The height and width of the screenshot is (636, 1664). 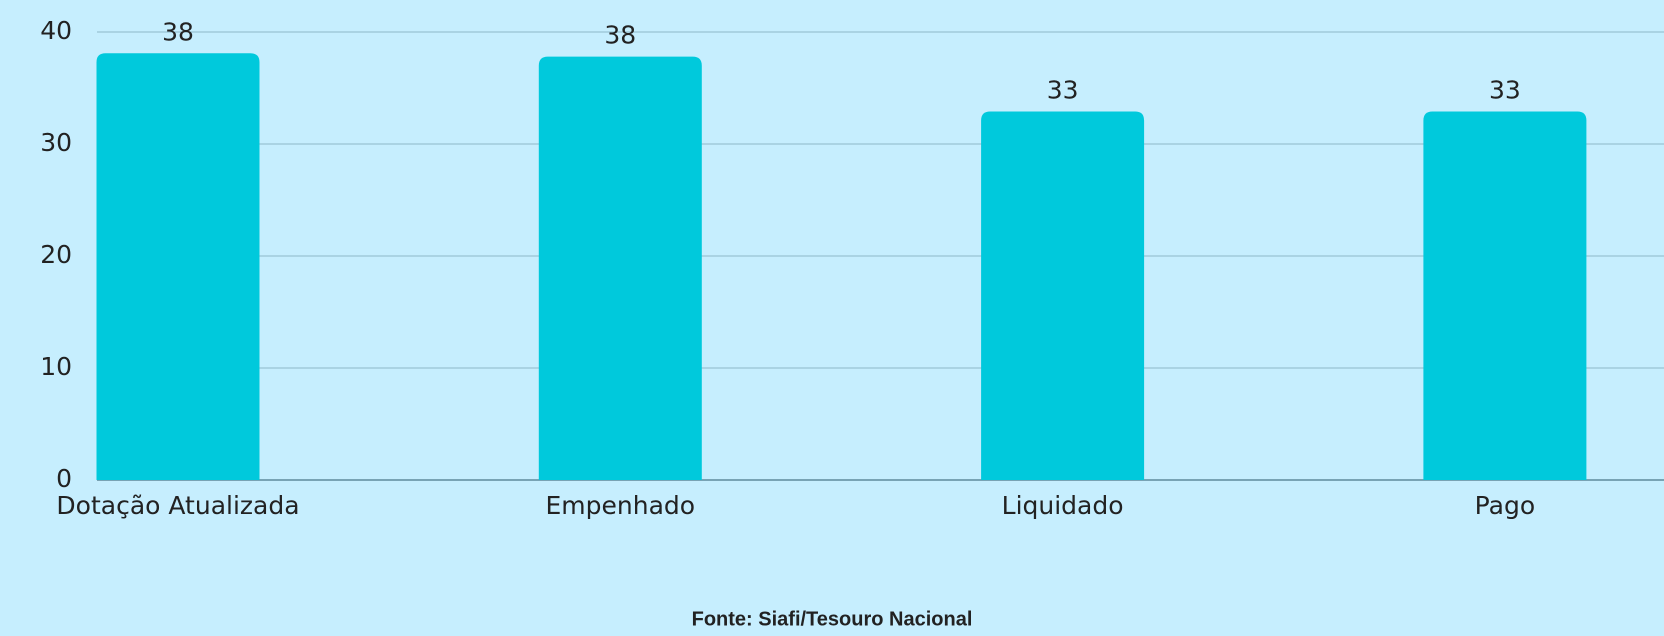 I want to click on y-tick-label: 30, so click(x=56, y=142).